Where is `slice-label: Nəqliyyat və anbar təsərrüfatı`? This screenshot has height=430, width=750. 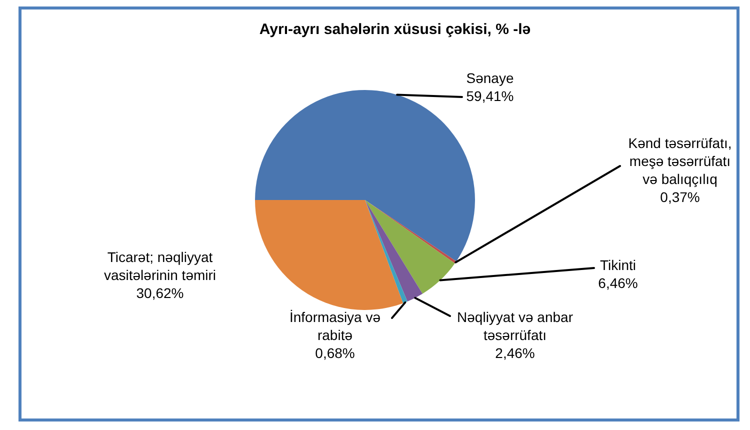
slice-label: Nəqliyyat və anbar təsərrüfatı is located at coordinates (515, 326).